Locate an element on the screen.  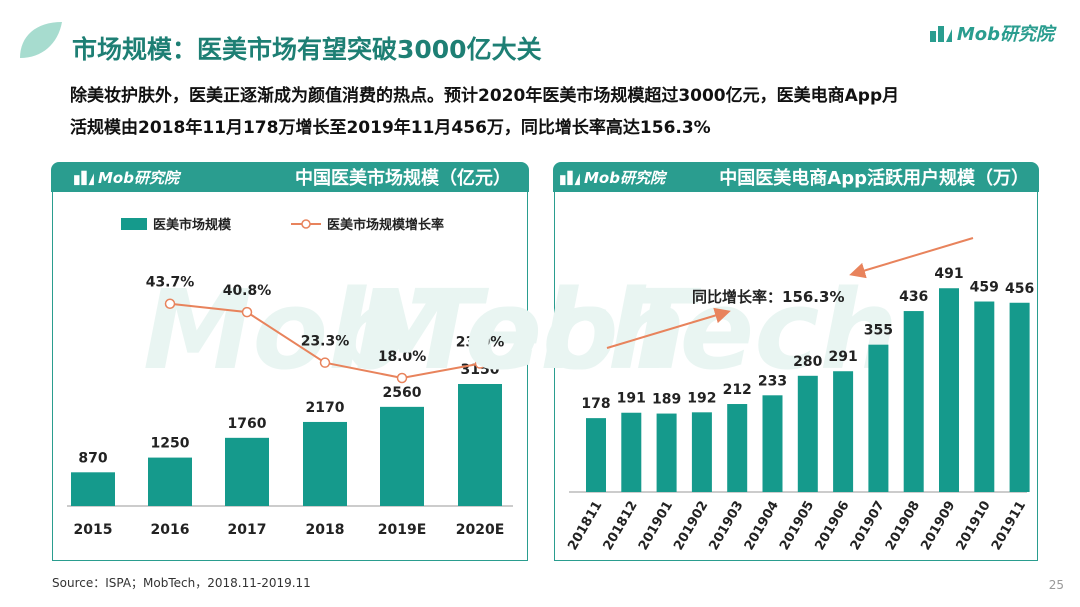
growth-rate-label: 18.0% is located at coordinates (402, 357).